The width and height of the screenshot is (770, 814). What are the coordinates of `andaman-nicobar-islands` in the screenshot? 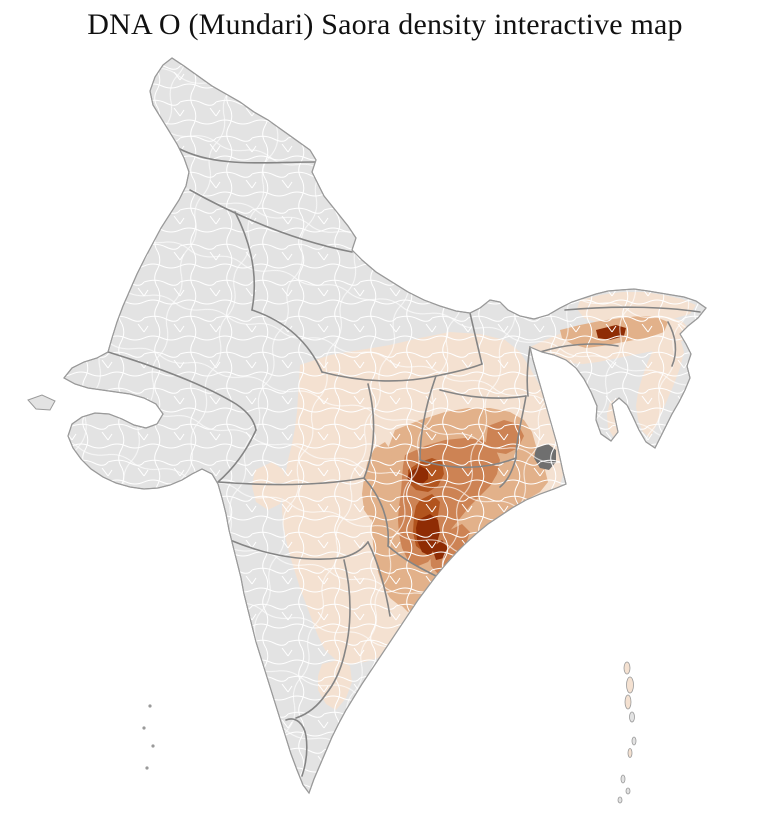 It's located at (627, 732).